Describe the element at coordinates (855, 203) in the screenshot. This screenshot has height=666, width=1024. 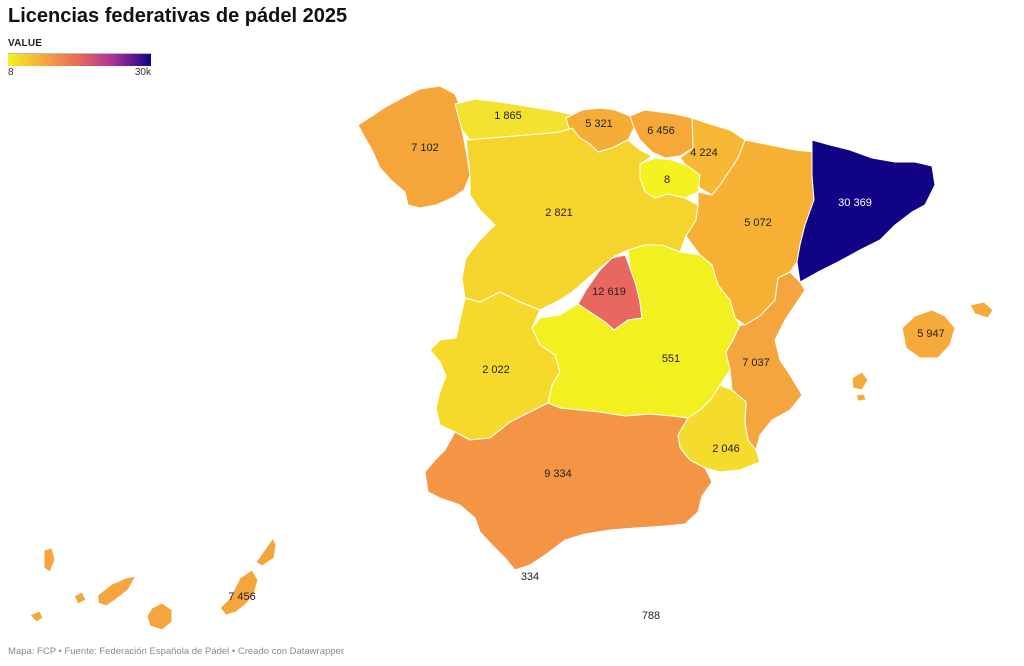
I see `value-label-cataluna: 30 369` at that location.